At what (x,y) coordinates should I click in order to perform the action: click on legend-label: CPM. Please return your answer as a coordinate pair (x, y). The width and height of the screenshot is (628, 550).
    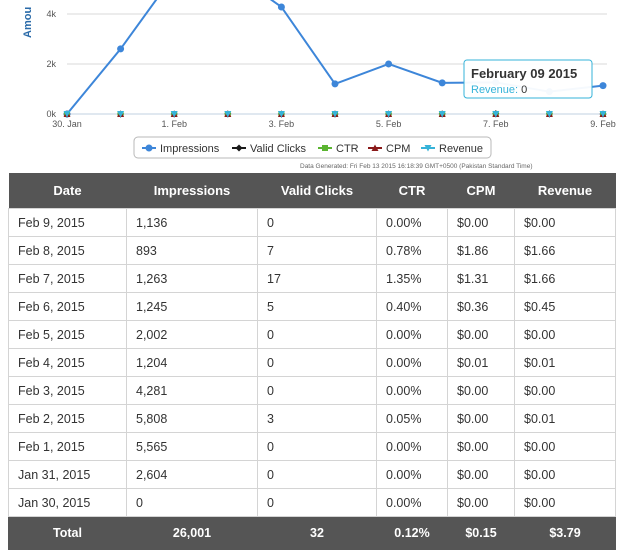
    Looking at the image, I should click on (398, 149).